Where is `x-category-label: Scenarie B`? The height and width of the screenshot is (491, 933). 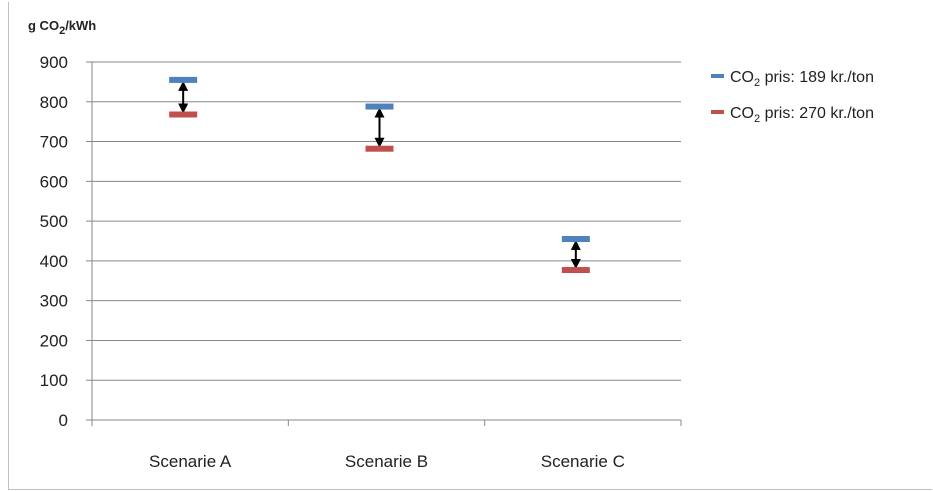
x-category-label: Scenarie B is located at coordinates (386, 461).